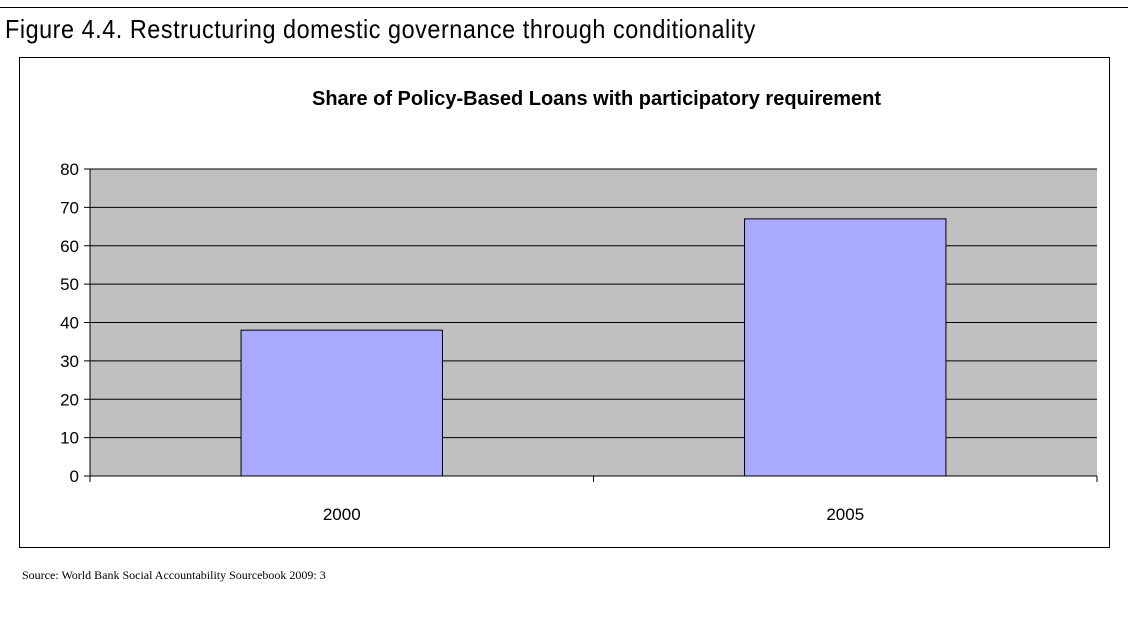 The height and width of the screenshot is (623, 1128). I want to click on y-tick-label-70: 70, so click(69, 207).